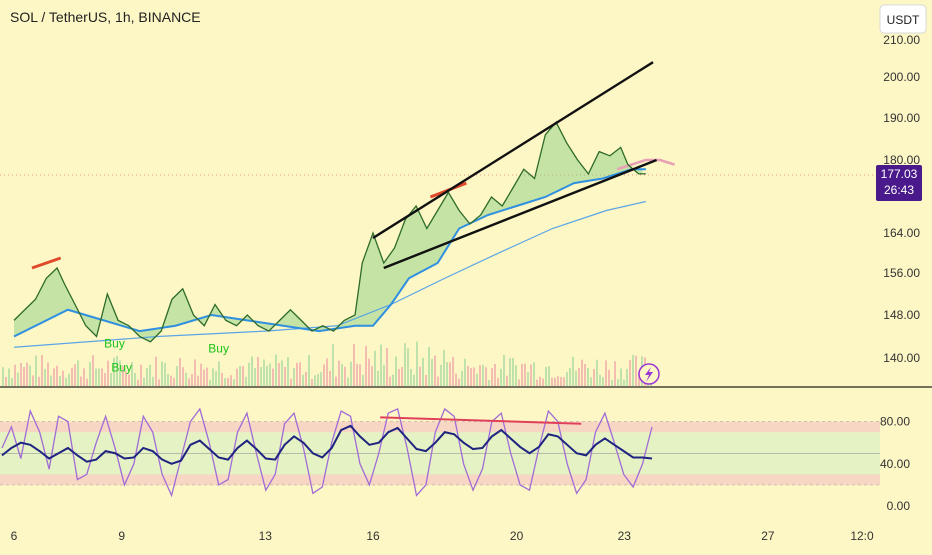 Image resolution: width=932 pixels, height=555 pixels. Describe the element at coordinates (327, 444) in the screenshot. I see `rsi-d-line` at that location.